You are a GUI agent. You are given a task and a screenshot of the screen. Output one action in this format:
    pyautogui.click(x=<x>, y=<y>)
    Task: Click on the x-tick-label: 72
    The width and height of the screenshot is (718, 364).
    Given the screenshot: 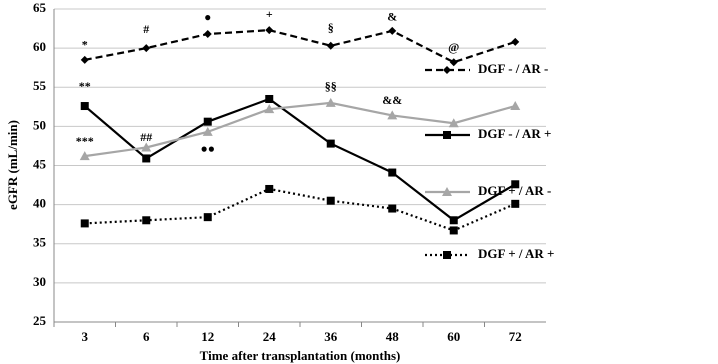 What is the action you would take?
    pyautogui.click(x=515, y=336)
    